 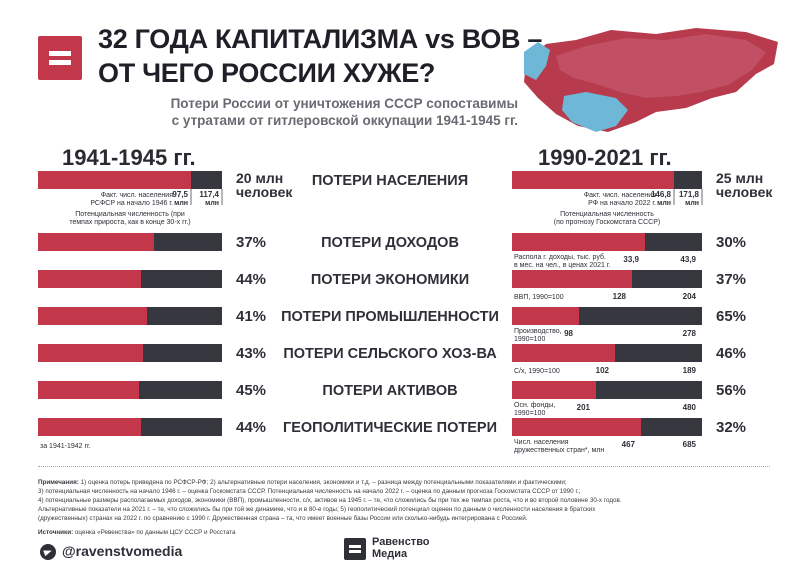 What do you see at coordinates (212, 203) in the screenshot?
I see `pop-potential-unit-0: млн` at bounding box center [212, 203].